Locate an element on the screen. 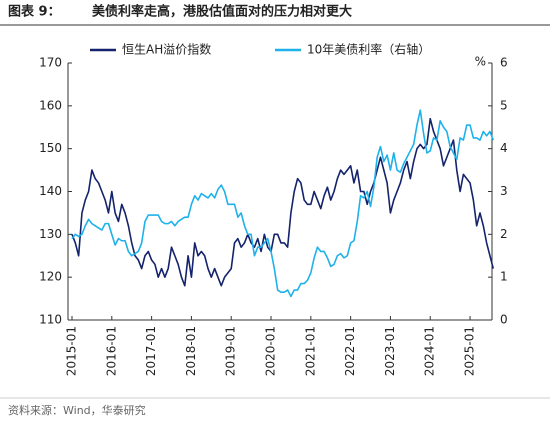  x-tick-label: 2016-01 is located at coordinates (111, 351).